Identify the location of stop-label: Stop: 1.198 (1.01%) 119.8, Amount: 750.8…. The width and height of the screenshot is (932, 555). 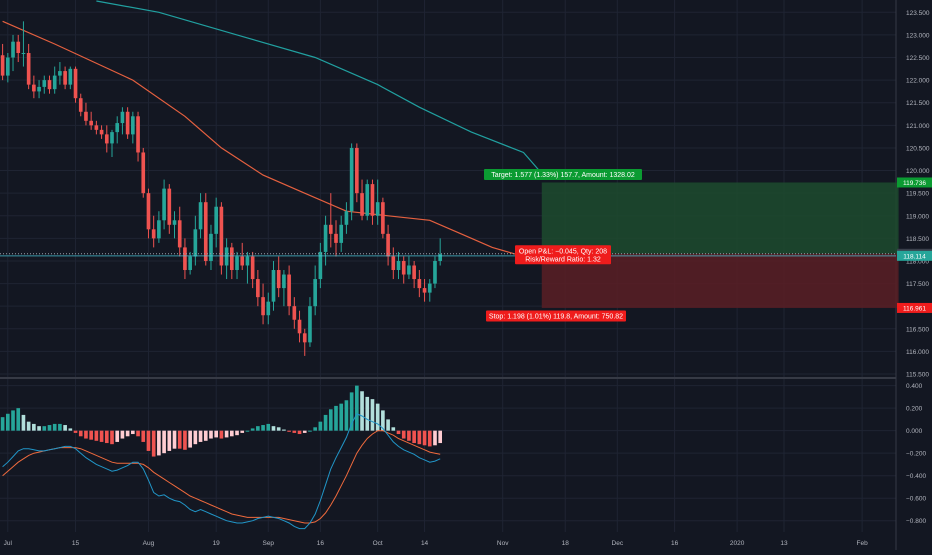
(556, 316).